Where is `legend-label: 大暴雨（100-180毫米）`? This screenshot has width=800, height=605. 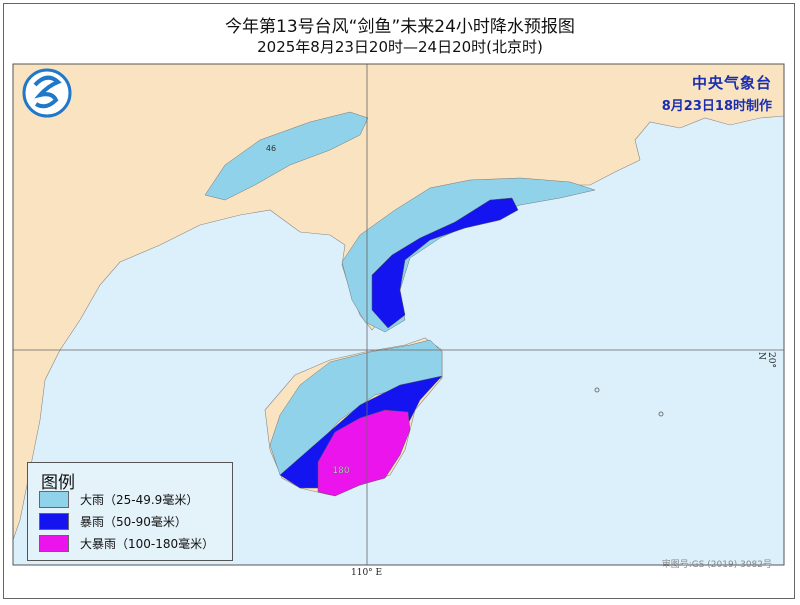
legend-label: 大暴雨（100-180毫米） is located at coordinates (147, 544).